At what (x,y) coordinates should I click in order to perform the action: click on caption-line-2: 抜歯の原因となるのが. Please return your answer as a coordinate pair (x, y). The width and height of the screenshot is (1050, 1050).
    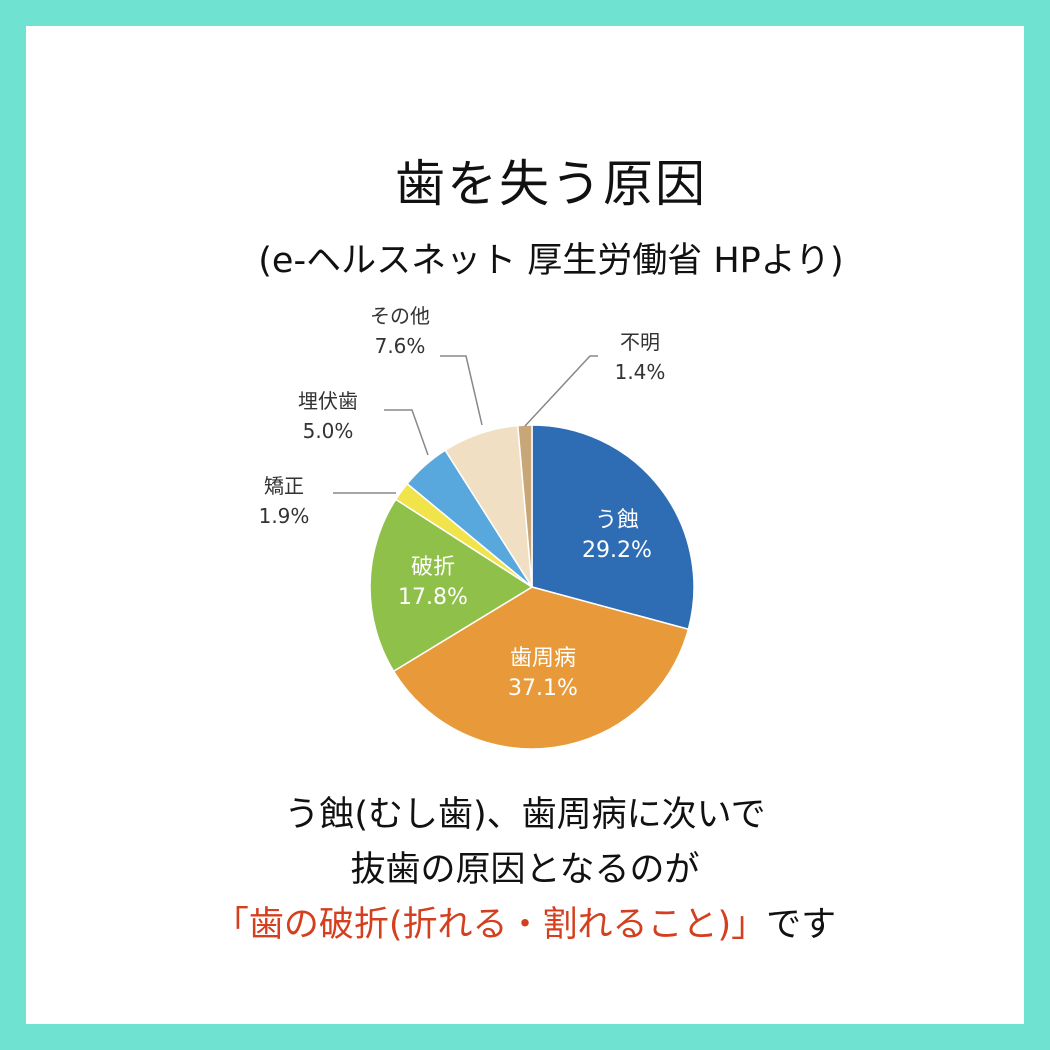
    Looking at the image, I should click on (525, 870).